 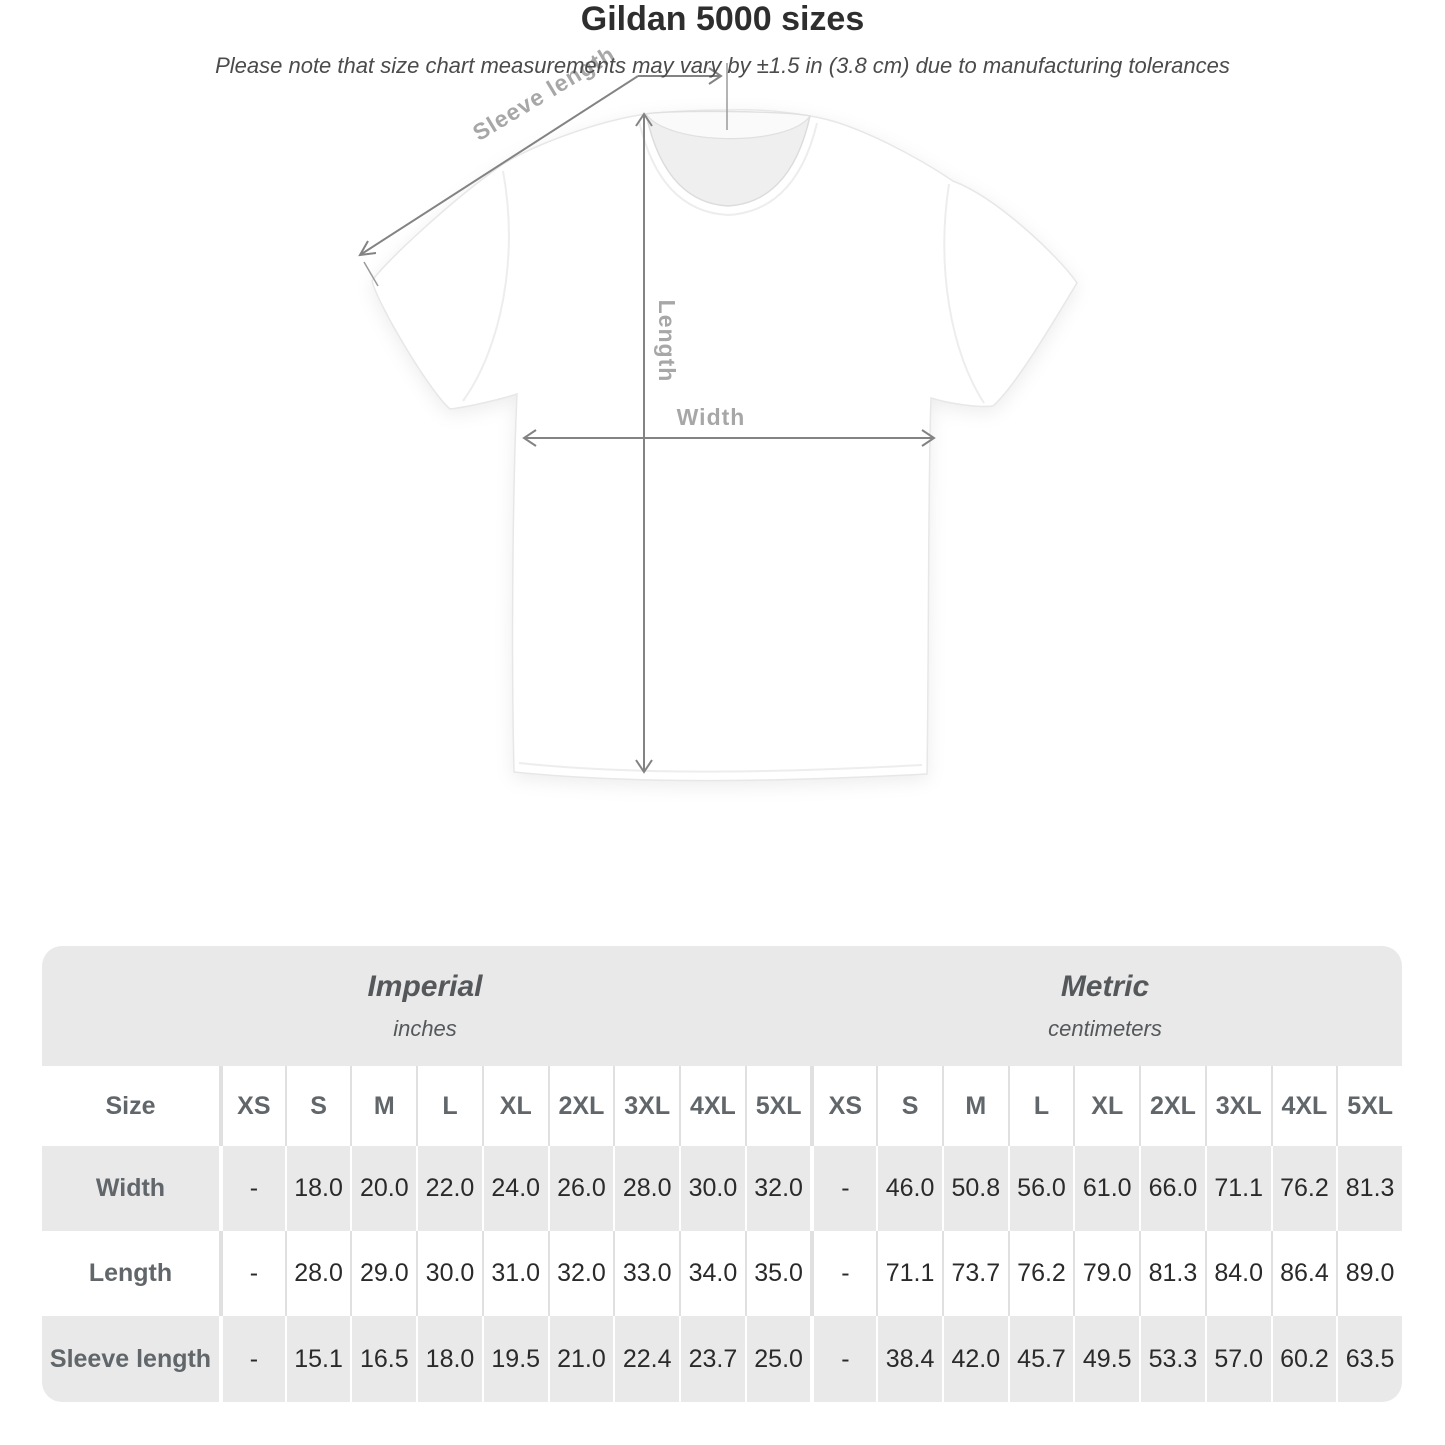 I want to click on col-header-imperial-2xl: 2XL, so click(x=580, y=1106).